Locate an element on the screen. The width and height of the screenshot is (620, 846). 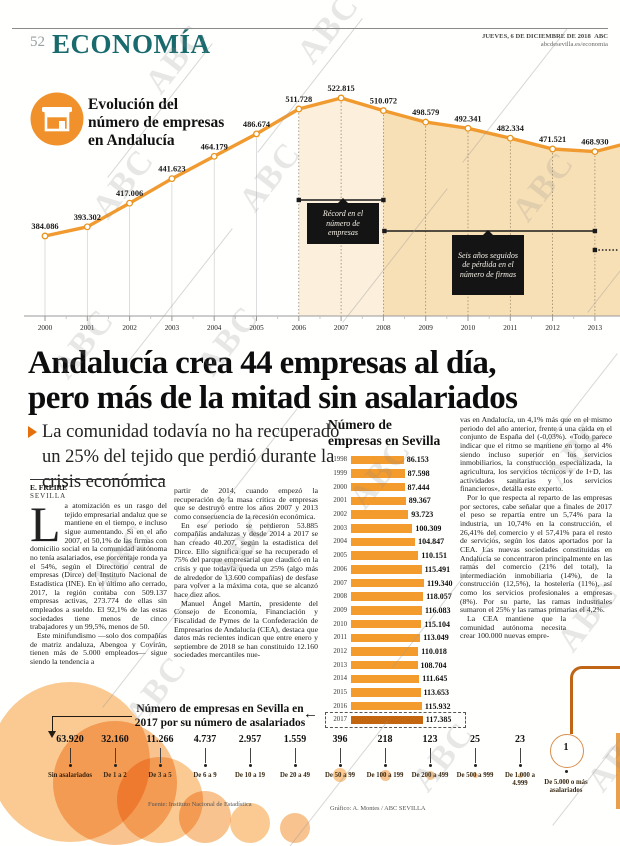
sevilla-bar-row: 2016 115.932 is located at coordinates (394, 706).